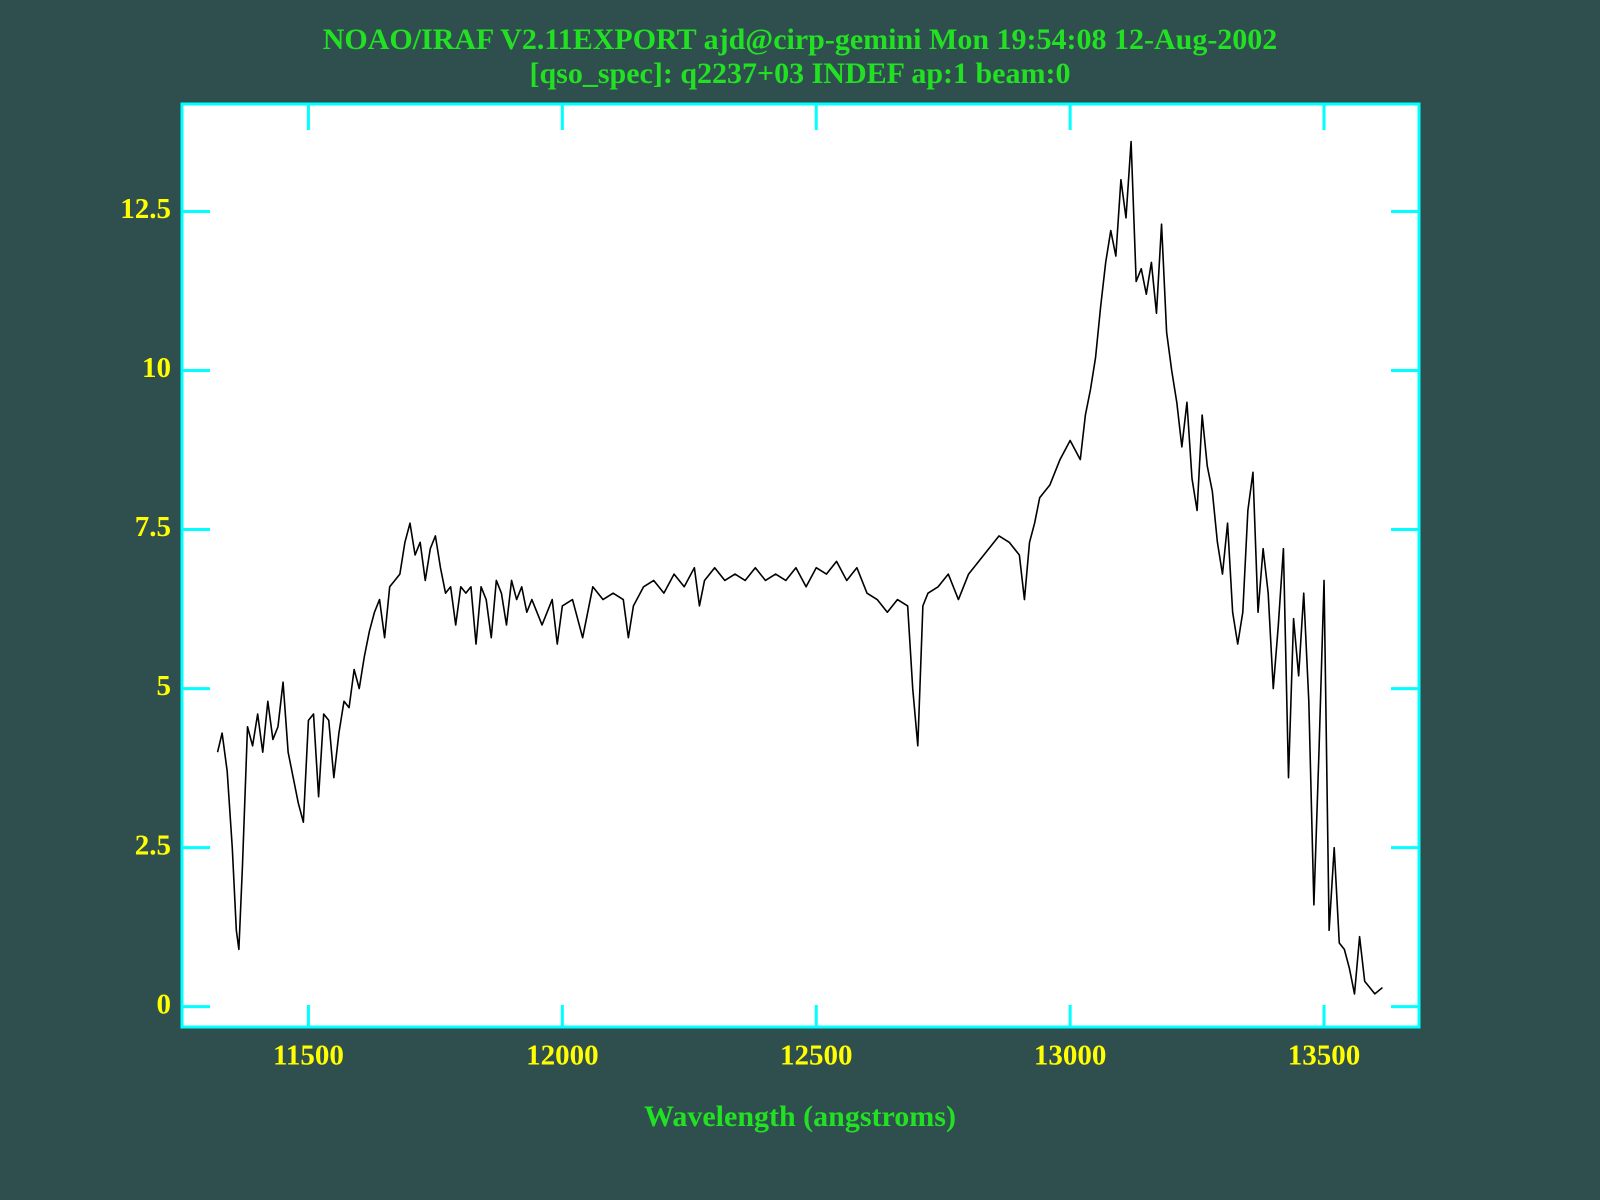  Describe the element at coordinates (816, 1056) in the screenshot. I see `x-tick-label: 12500` at that location.